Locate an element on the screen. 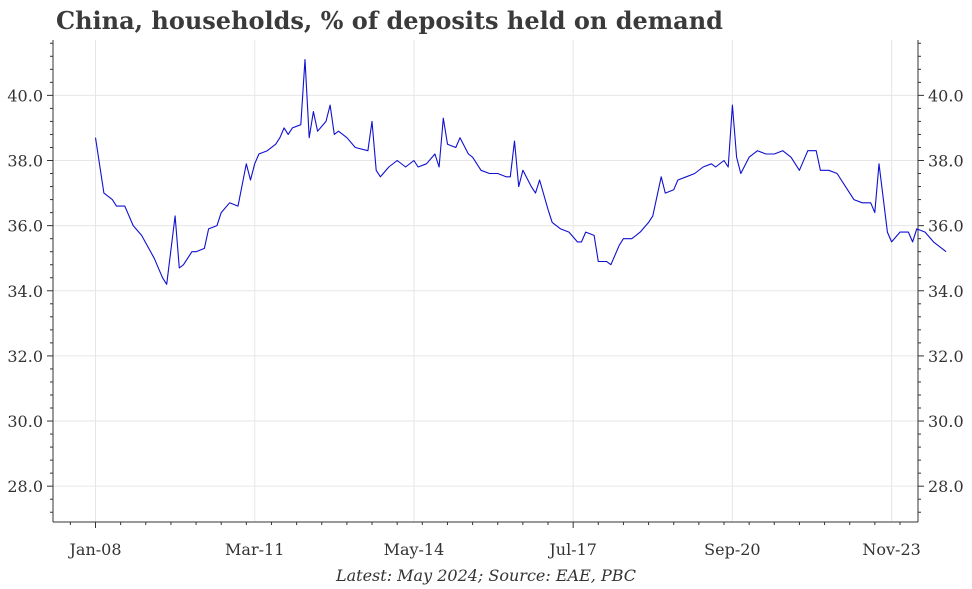  y-tick-label-left: 30.0 is located at coordinates (25, 421).